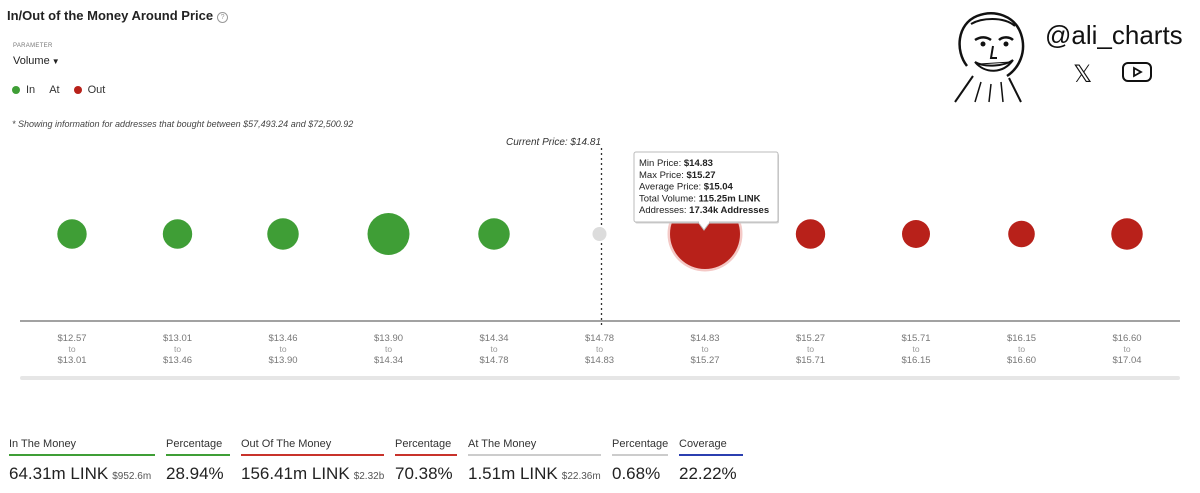  I want to click on parameter-dropdown: Volume ▼, so click(36, 61).